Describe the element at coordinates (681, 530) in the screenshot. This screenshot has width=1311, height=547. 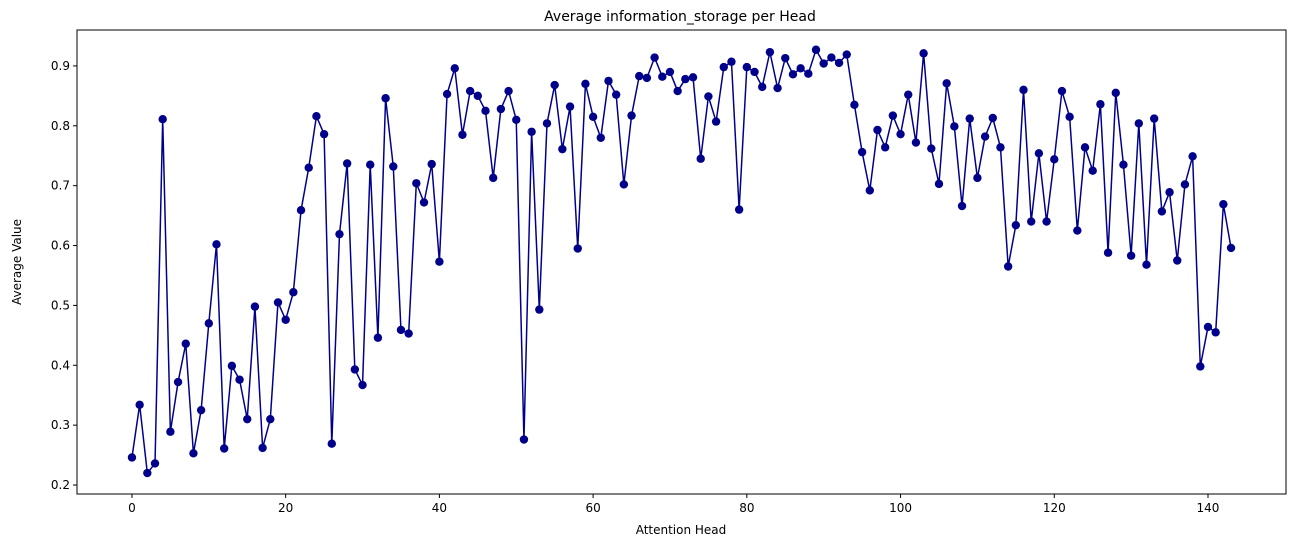
I see `x-axis-title: Attention Head` at that location.